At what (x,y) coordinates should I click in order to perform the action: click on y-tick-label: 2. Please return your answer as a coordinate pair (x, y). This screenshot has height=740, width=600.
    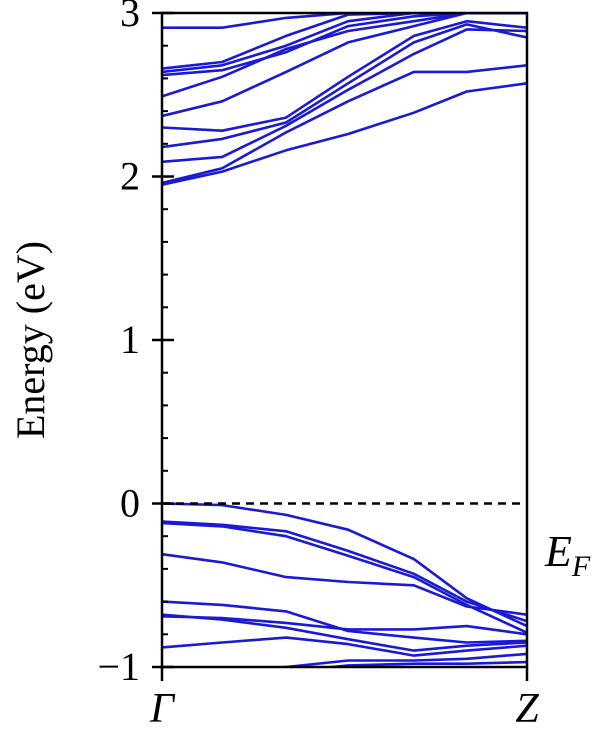
    Looking at the image, I should click on (130, 176).